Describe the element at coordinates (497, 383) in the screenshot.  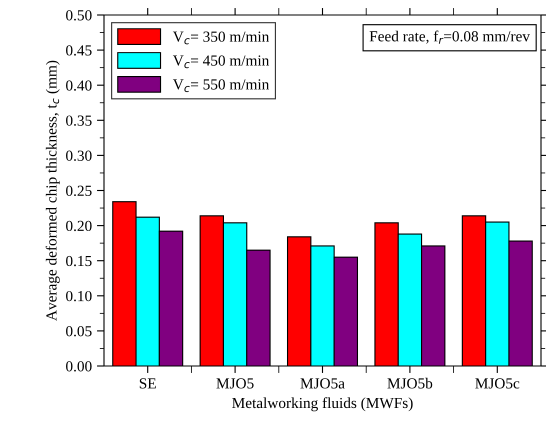
I see `x-tick-label: MJO5c` at that location.